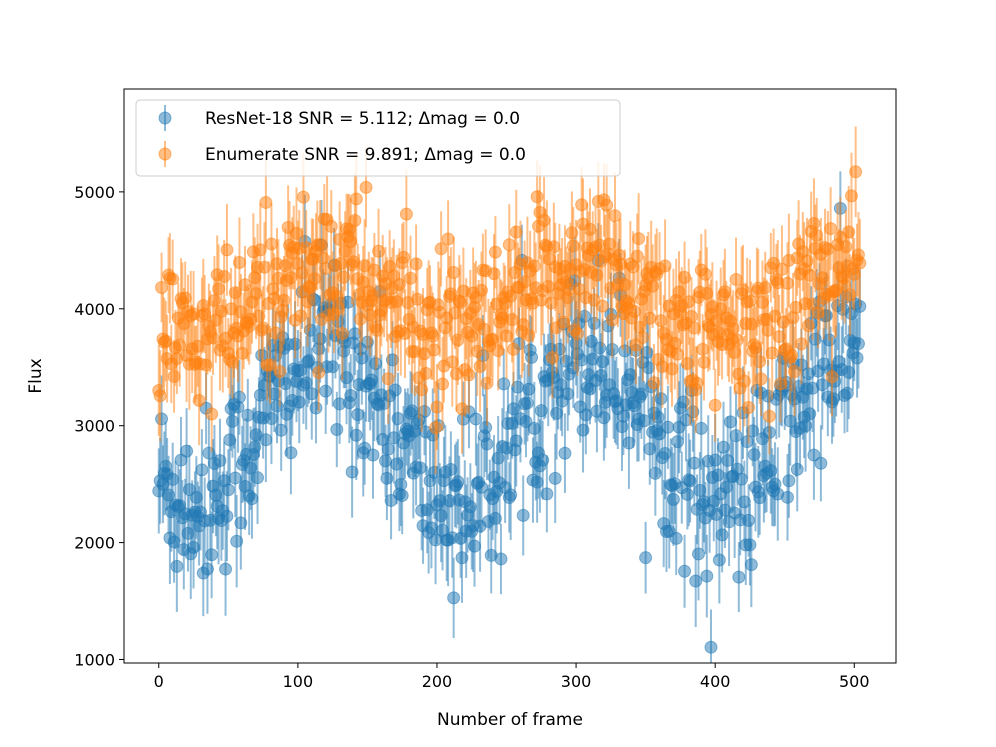 The width and height of the screenshot is (996, 747). What do you see at coordinates (94, 543) in the screenshot?
I see `y-tick-label: 2000` at bounding box center [94, 543].